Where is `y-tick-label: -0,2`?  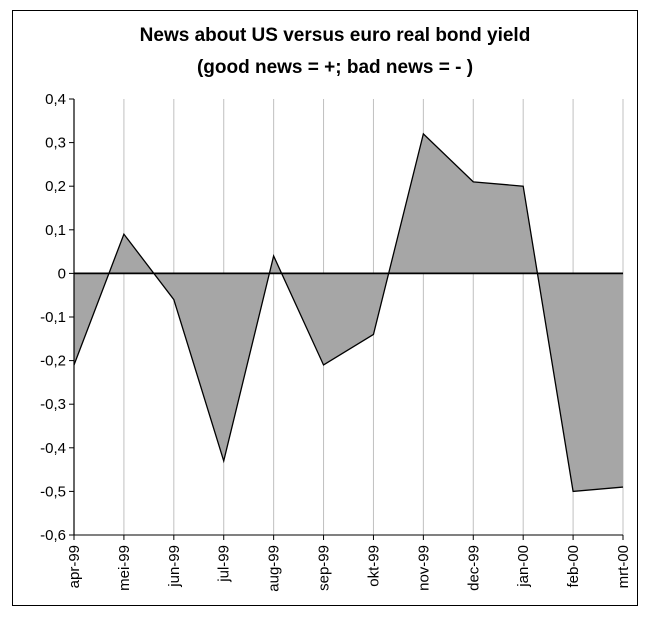
y-tick-label: -0,2 is located at coordinates (53, 361).